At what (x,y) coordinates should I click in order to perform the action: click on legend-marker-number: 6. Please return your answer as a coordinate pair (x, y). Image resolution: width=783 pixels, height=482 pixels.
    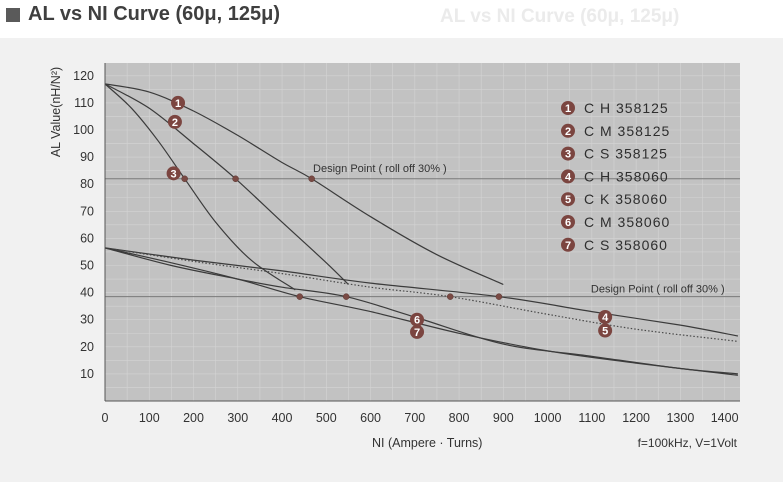
    Looking at the image, I should click on (568, 223).